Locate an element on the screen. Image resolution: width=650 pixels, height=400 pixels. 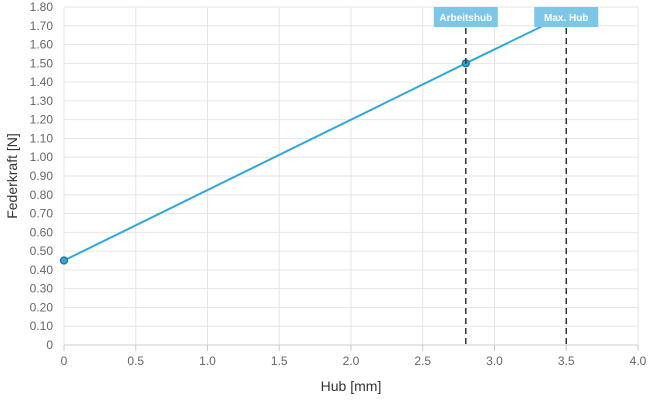
marker: Arbeitshub is located at coordinates (465, 176).